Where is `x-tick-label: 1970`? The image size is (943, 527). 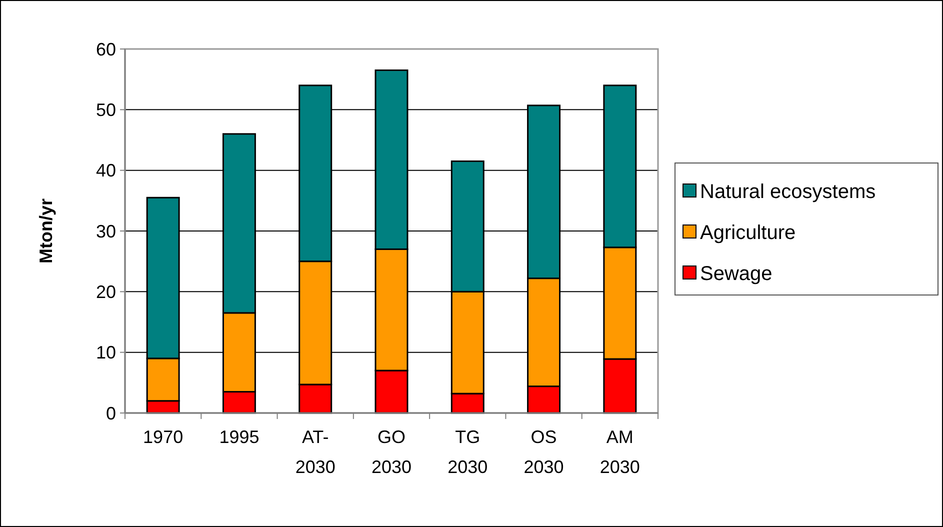 x-tick-label: 1970 is located at coordinates (163, 437).